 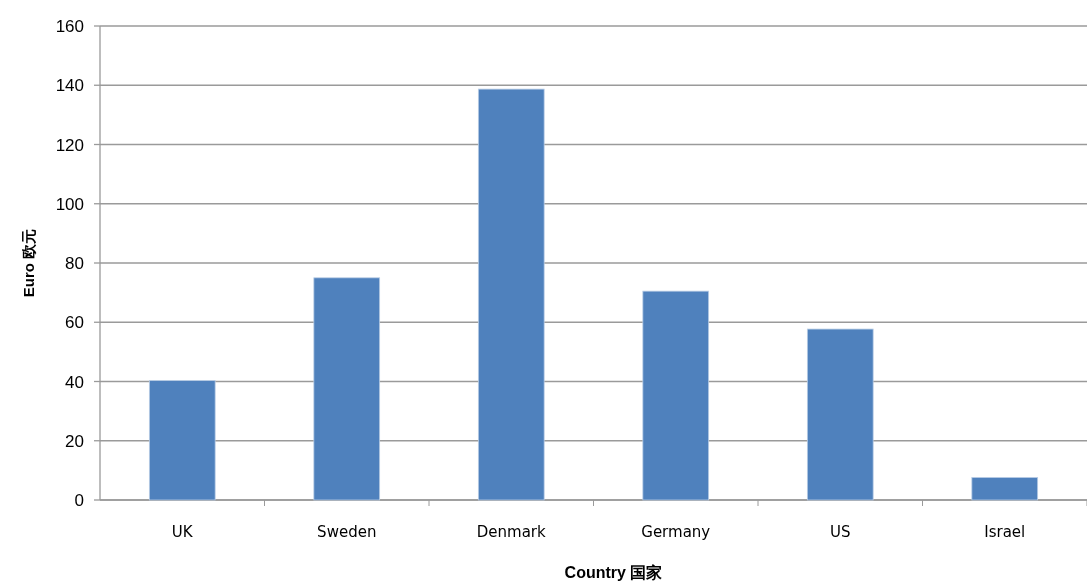 I want to click on y-tick-label: 60, so click(x=74, y=323).